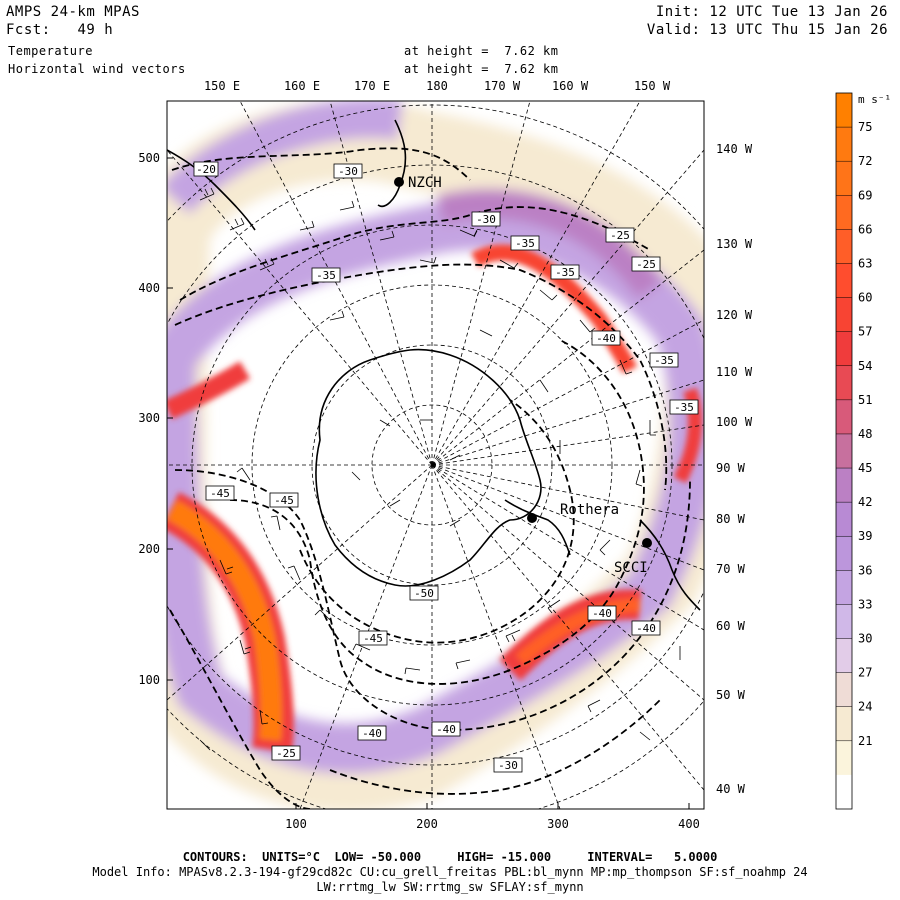  Describe the element at coordinates (372, 86) in the screenshot. I see `lon-label: 170 E` at that location.